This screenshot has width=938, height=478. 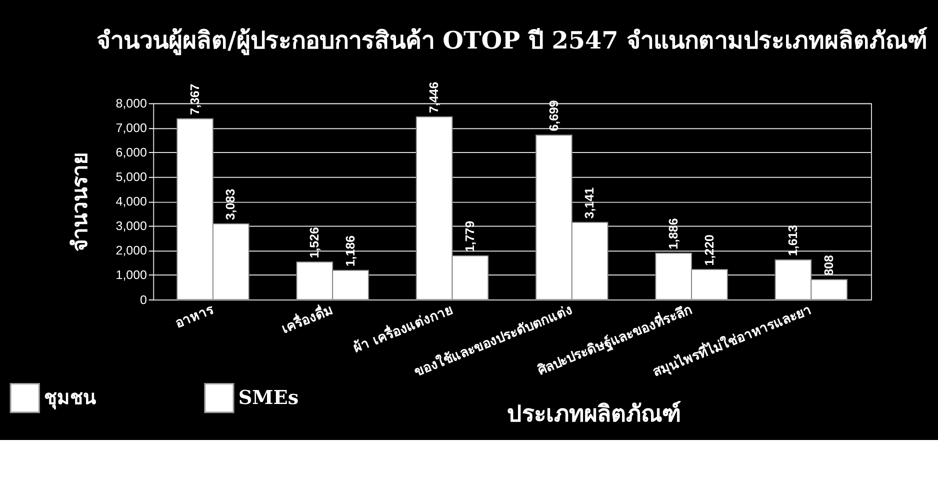 What do you see at coordinates (194, 317) in the screenshot?
I see `x-tick-label: อาหาร` at bounding box center [194, 317].